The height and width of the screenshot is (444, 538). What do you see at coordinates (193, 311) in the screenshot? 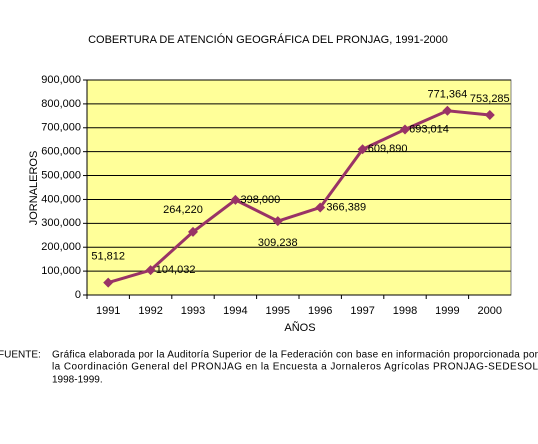
I see `x-tick-label: 1993` at bounding box center [193, 311].